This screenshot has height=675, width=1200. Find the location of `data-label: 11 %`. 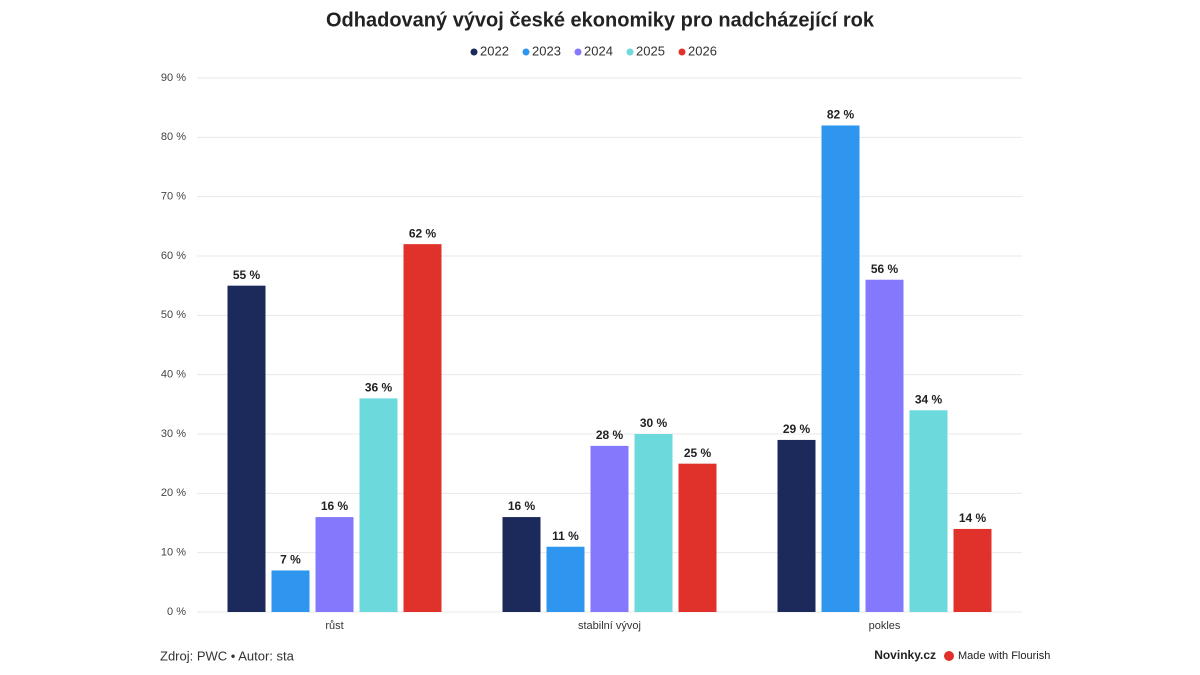

data-label: 11 % is located at coordinates (565, 536).